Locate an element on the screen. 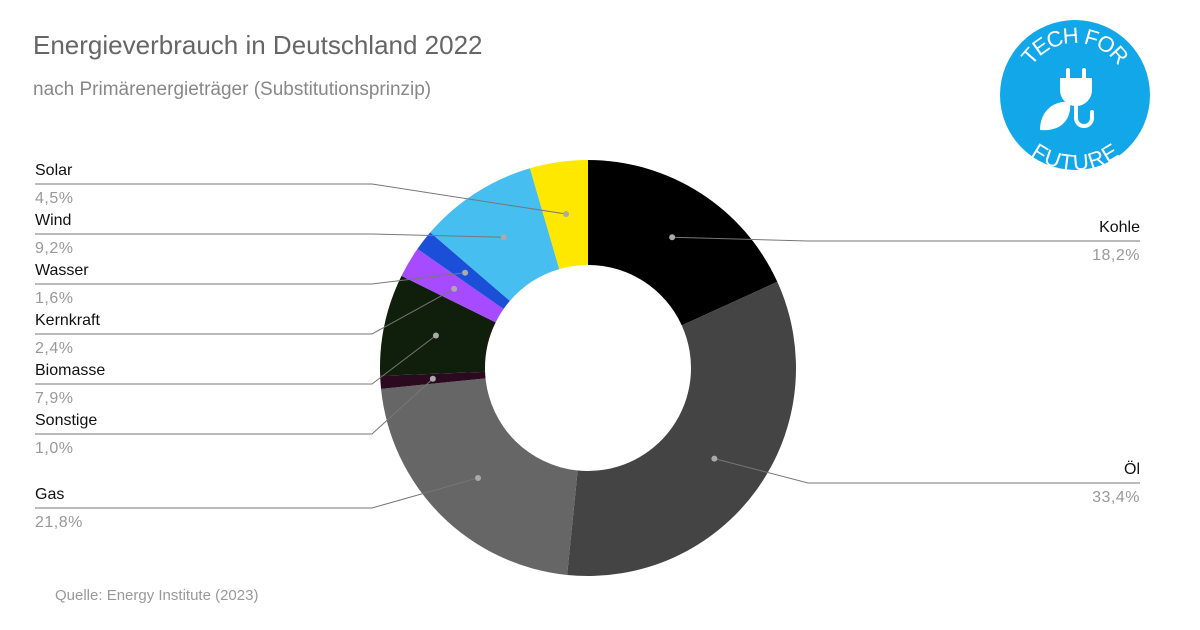 The height and width of the screenshot is (630, 1200). category-label: Sonstige is located at coordinates (66, 420).